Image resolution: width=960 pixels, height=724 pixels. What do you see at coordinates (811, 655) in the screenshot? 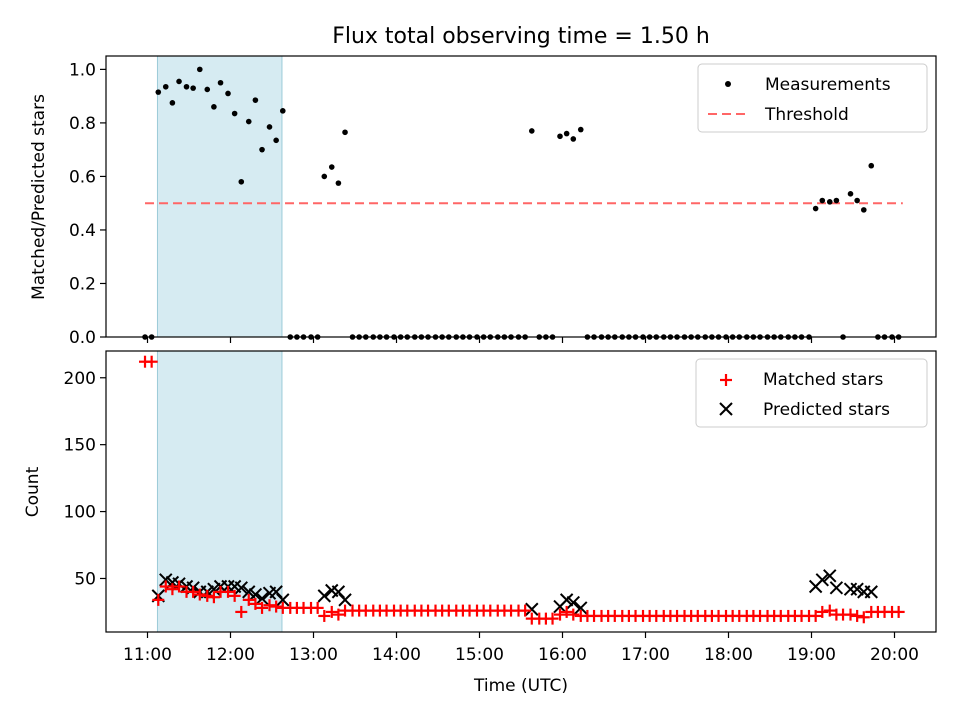
I see `x-tick-label: 19:00` at bounding box center [811, 655].